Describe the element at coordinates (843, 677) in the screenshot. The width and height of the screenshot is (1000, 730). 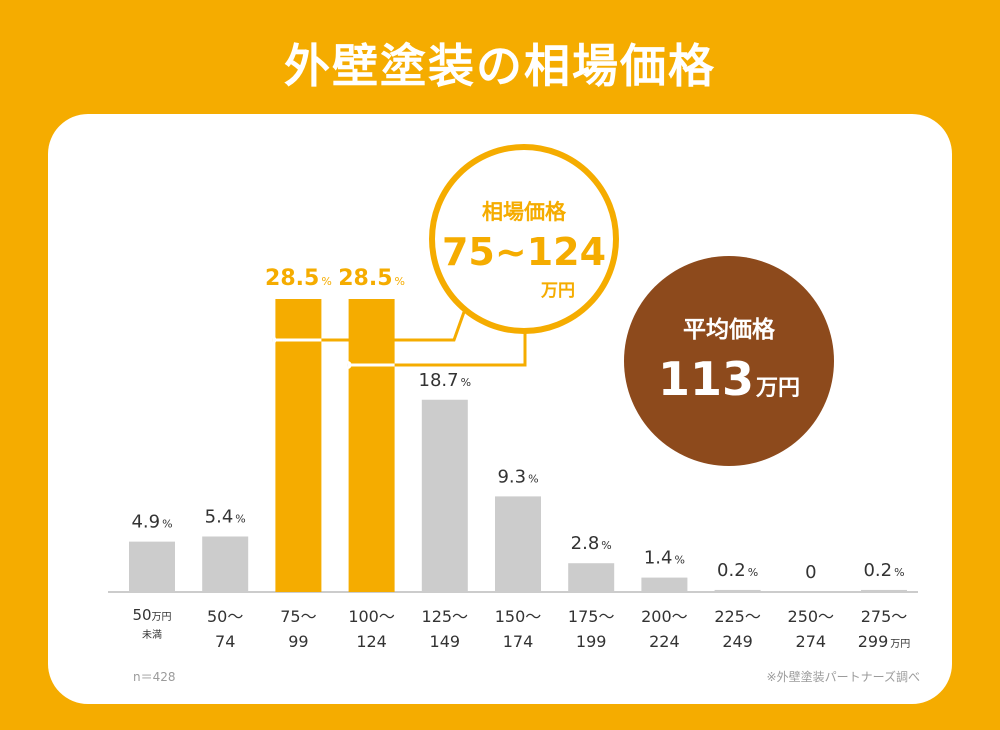
I see `source-note: ※外壁塗装パートナーズ調べ` at that location.